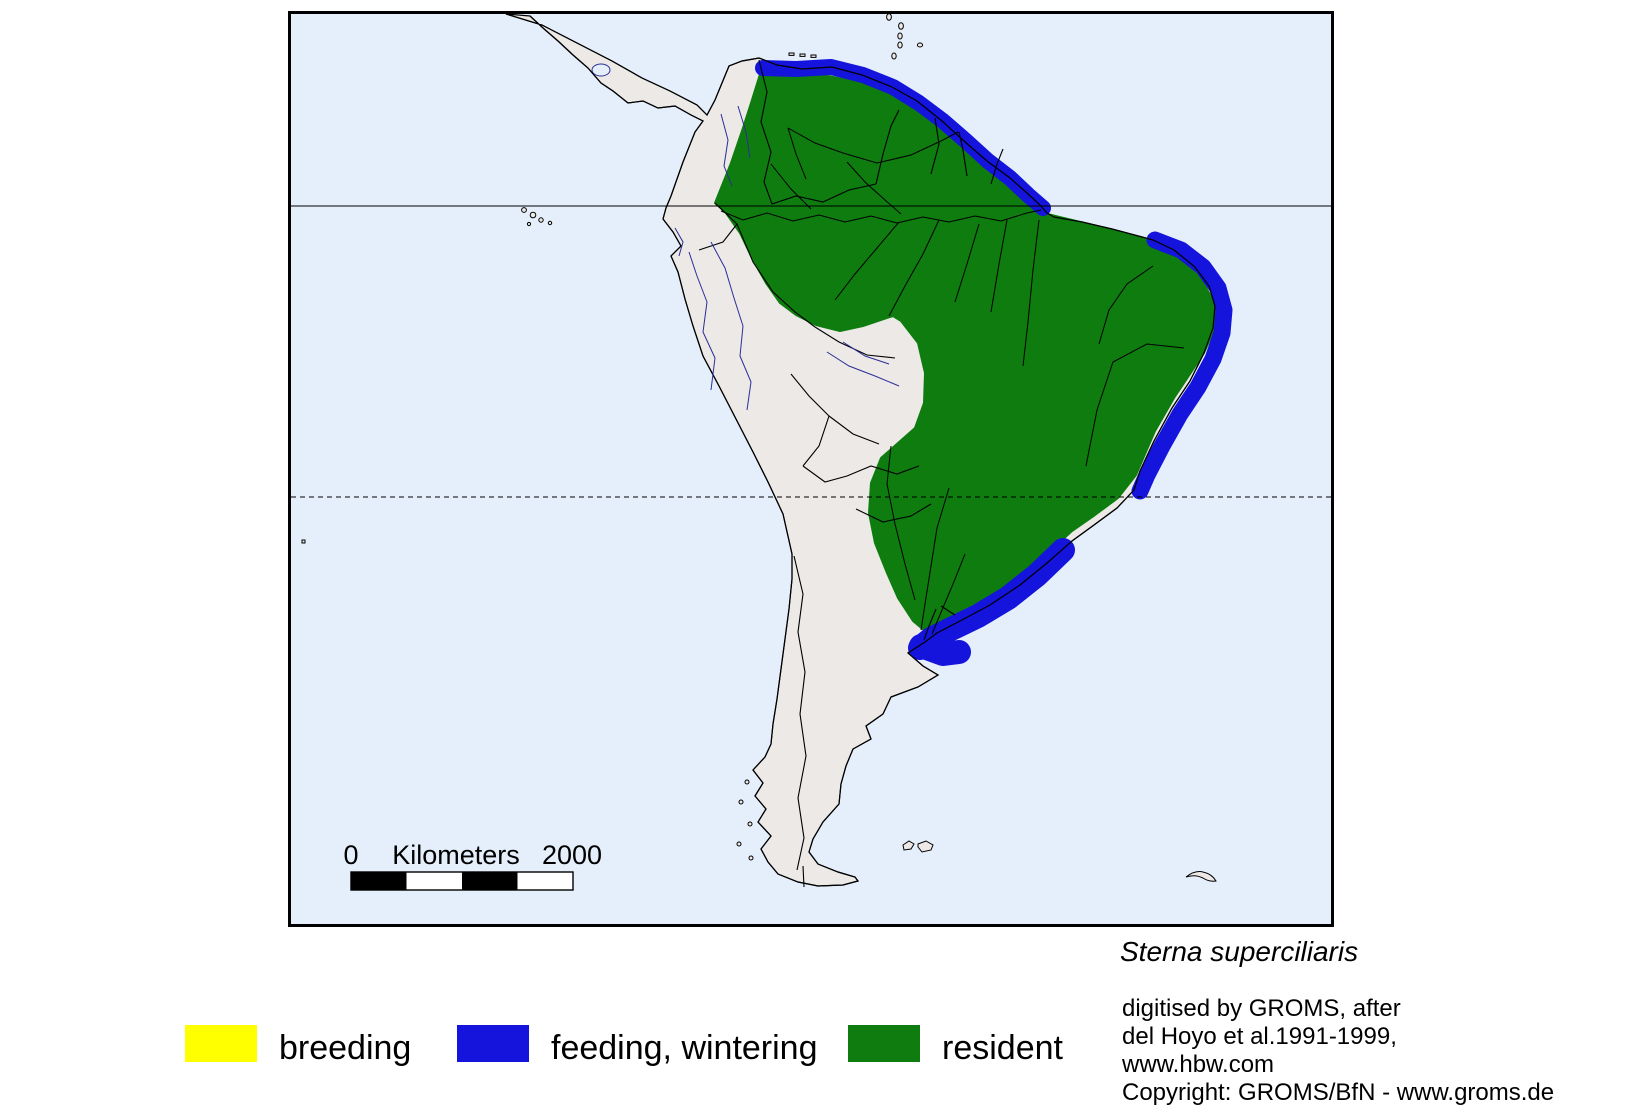 The height and width of the screenshot is (1114, 1644). I want to click on scale-unit-label: Kilometers, so click(456, 855).